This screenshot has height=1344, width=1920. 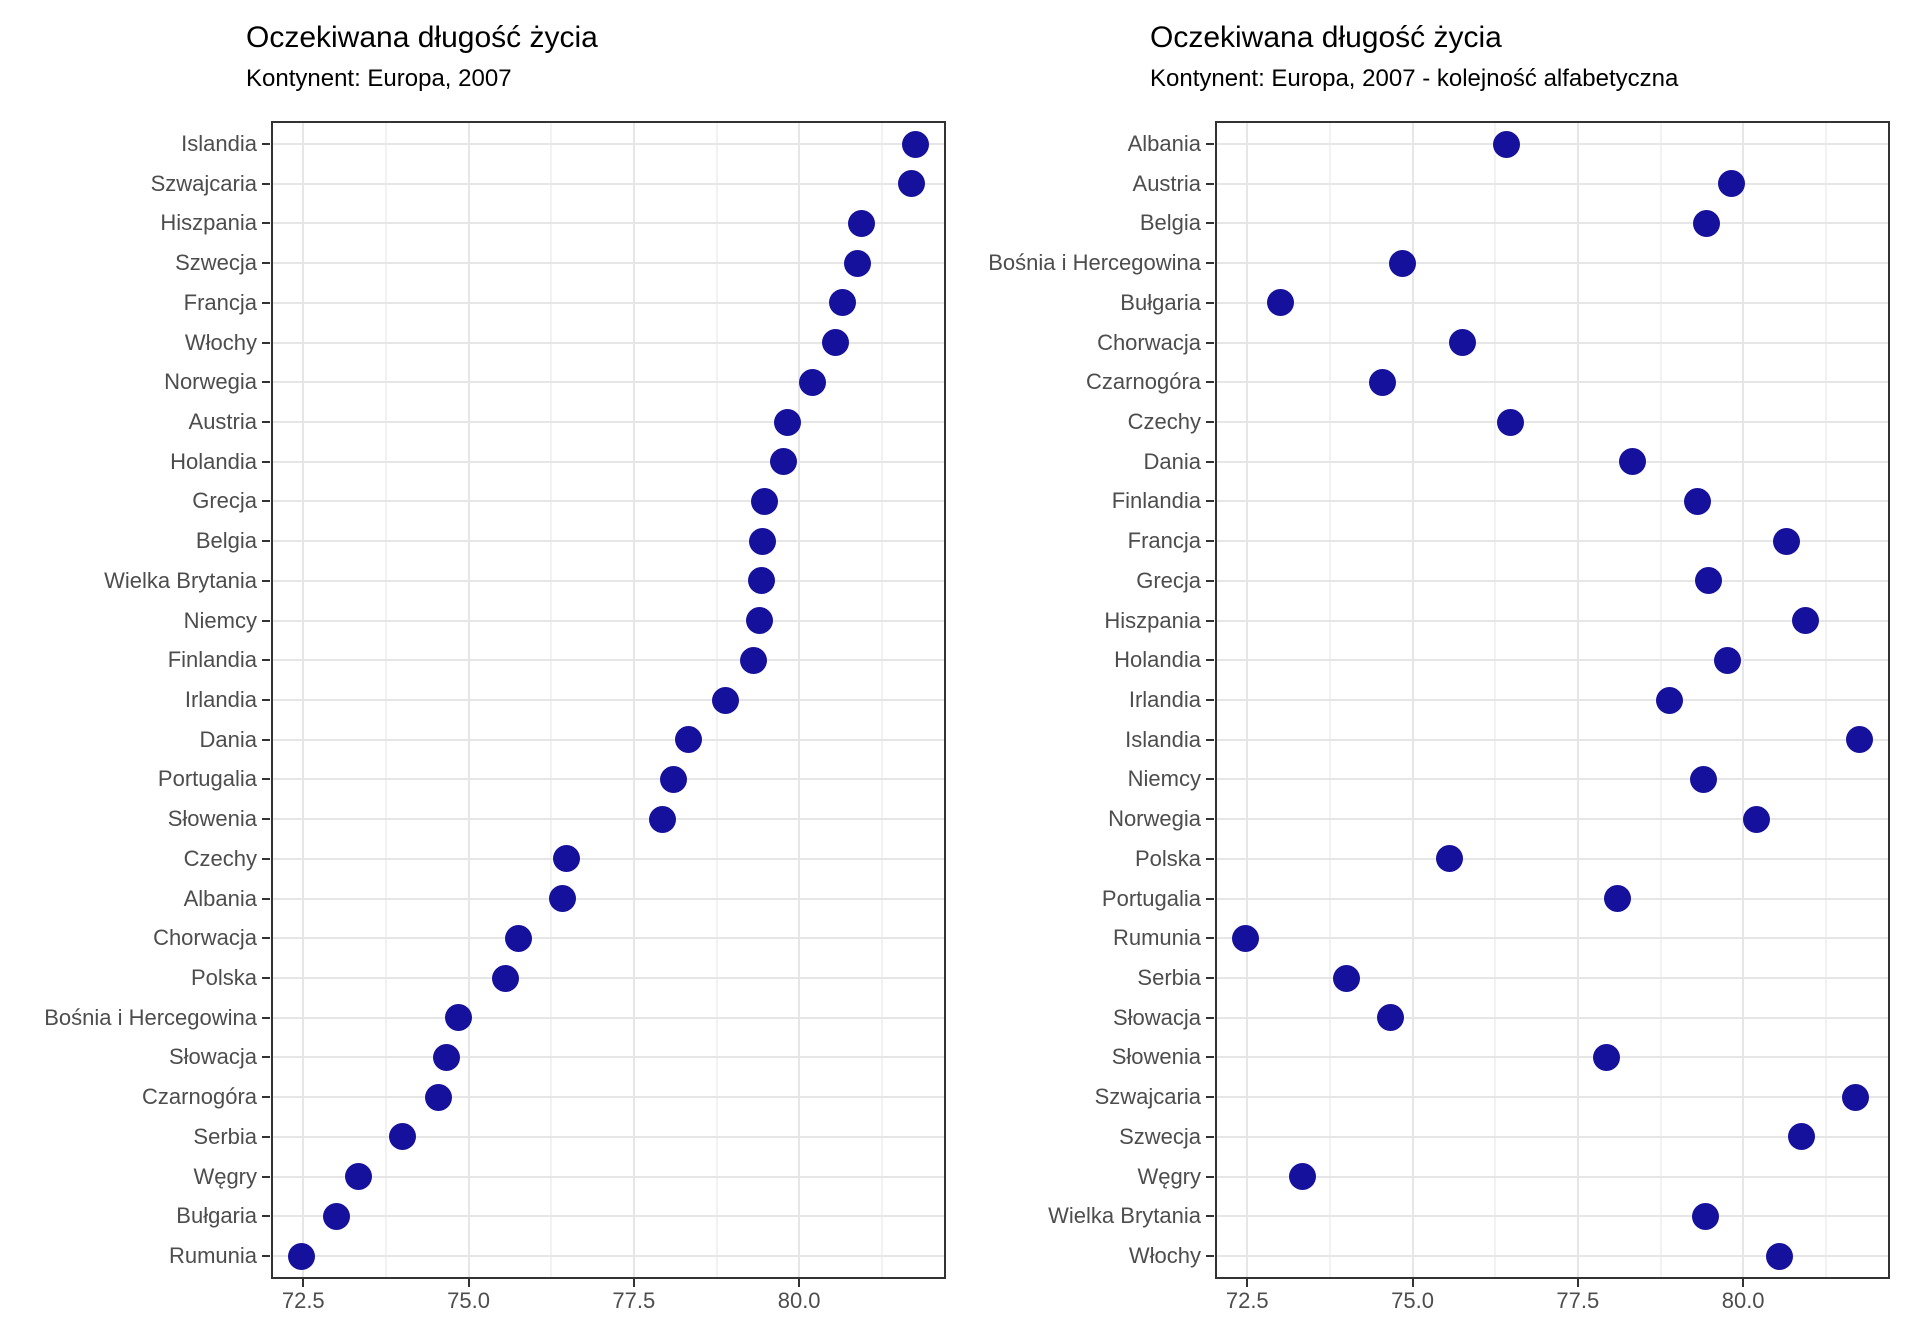 I want to click on y-axis-label: Irlandia, so click(x=220, y=699).